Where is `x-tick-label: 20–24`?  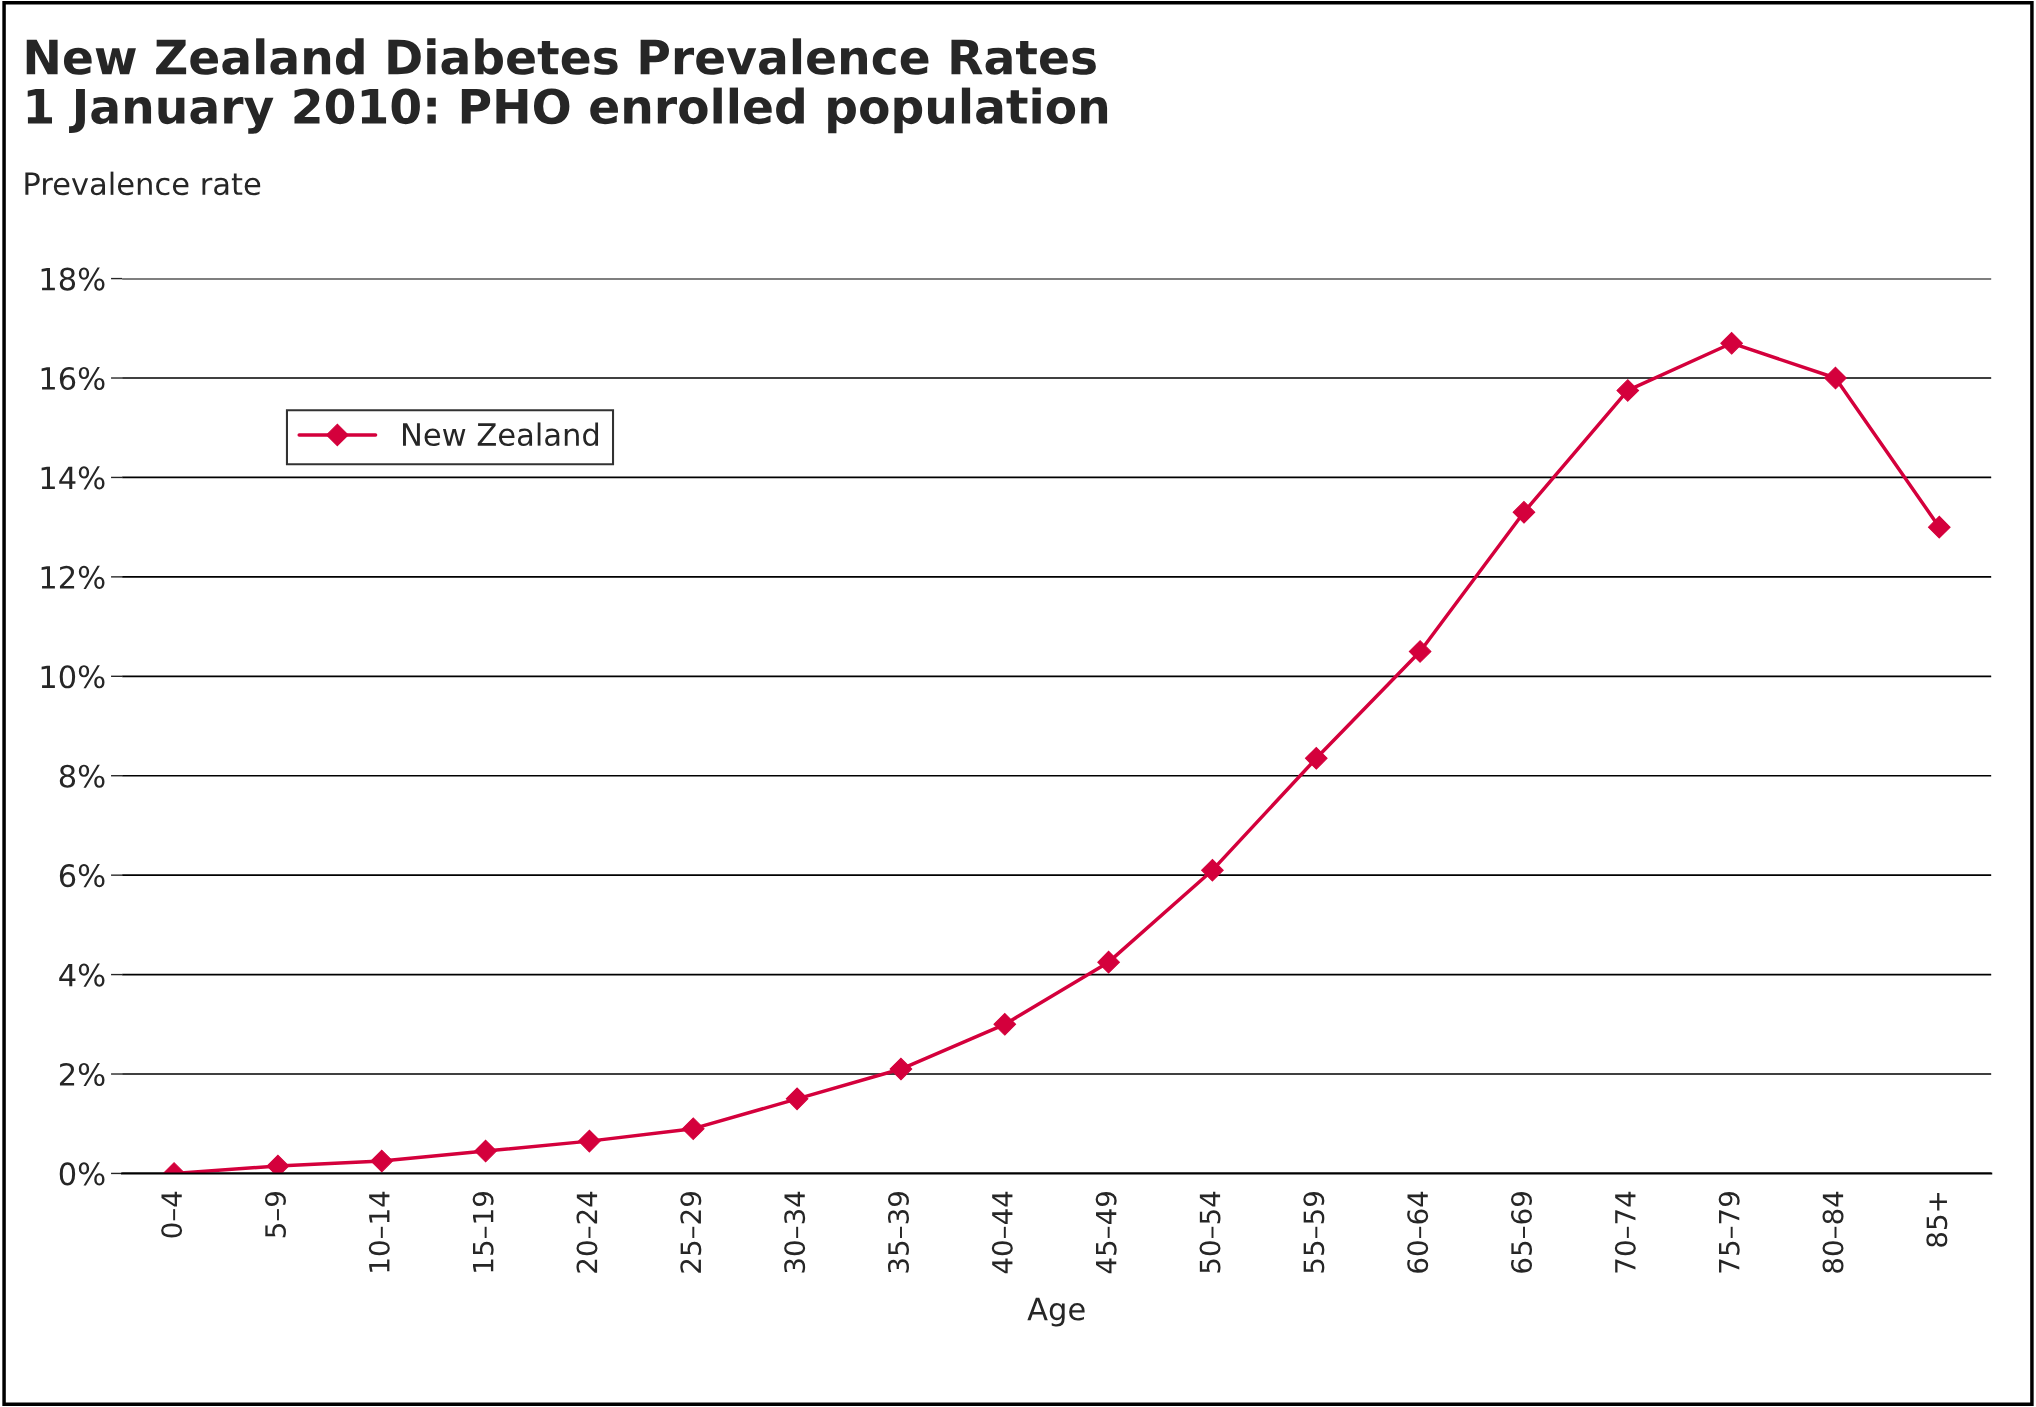 x-tick-label: 20–24 is located at coordinates (587, 1232).